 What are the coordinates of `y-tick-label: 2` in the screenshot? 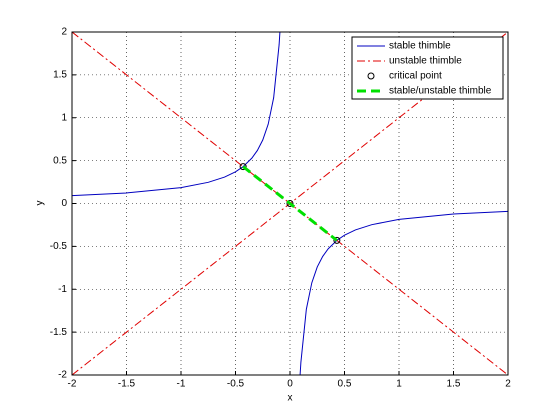 It's located at (64, 32).